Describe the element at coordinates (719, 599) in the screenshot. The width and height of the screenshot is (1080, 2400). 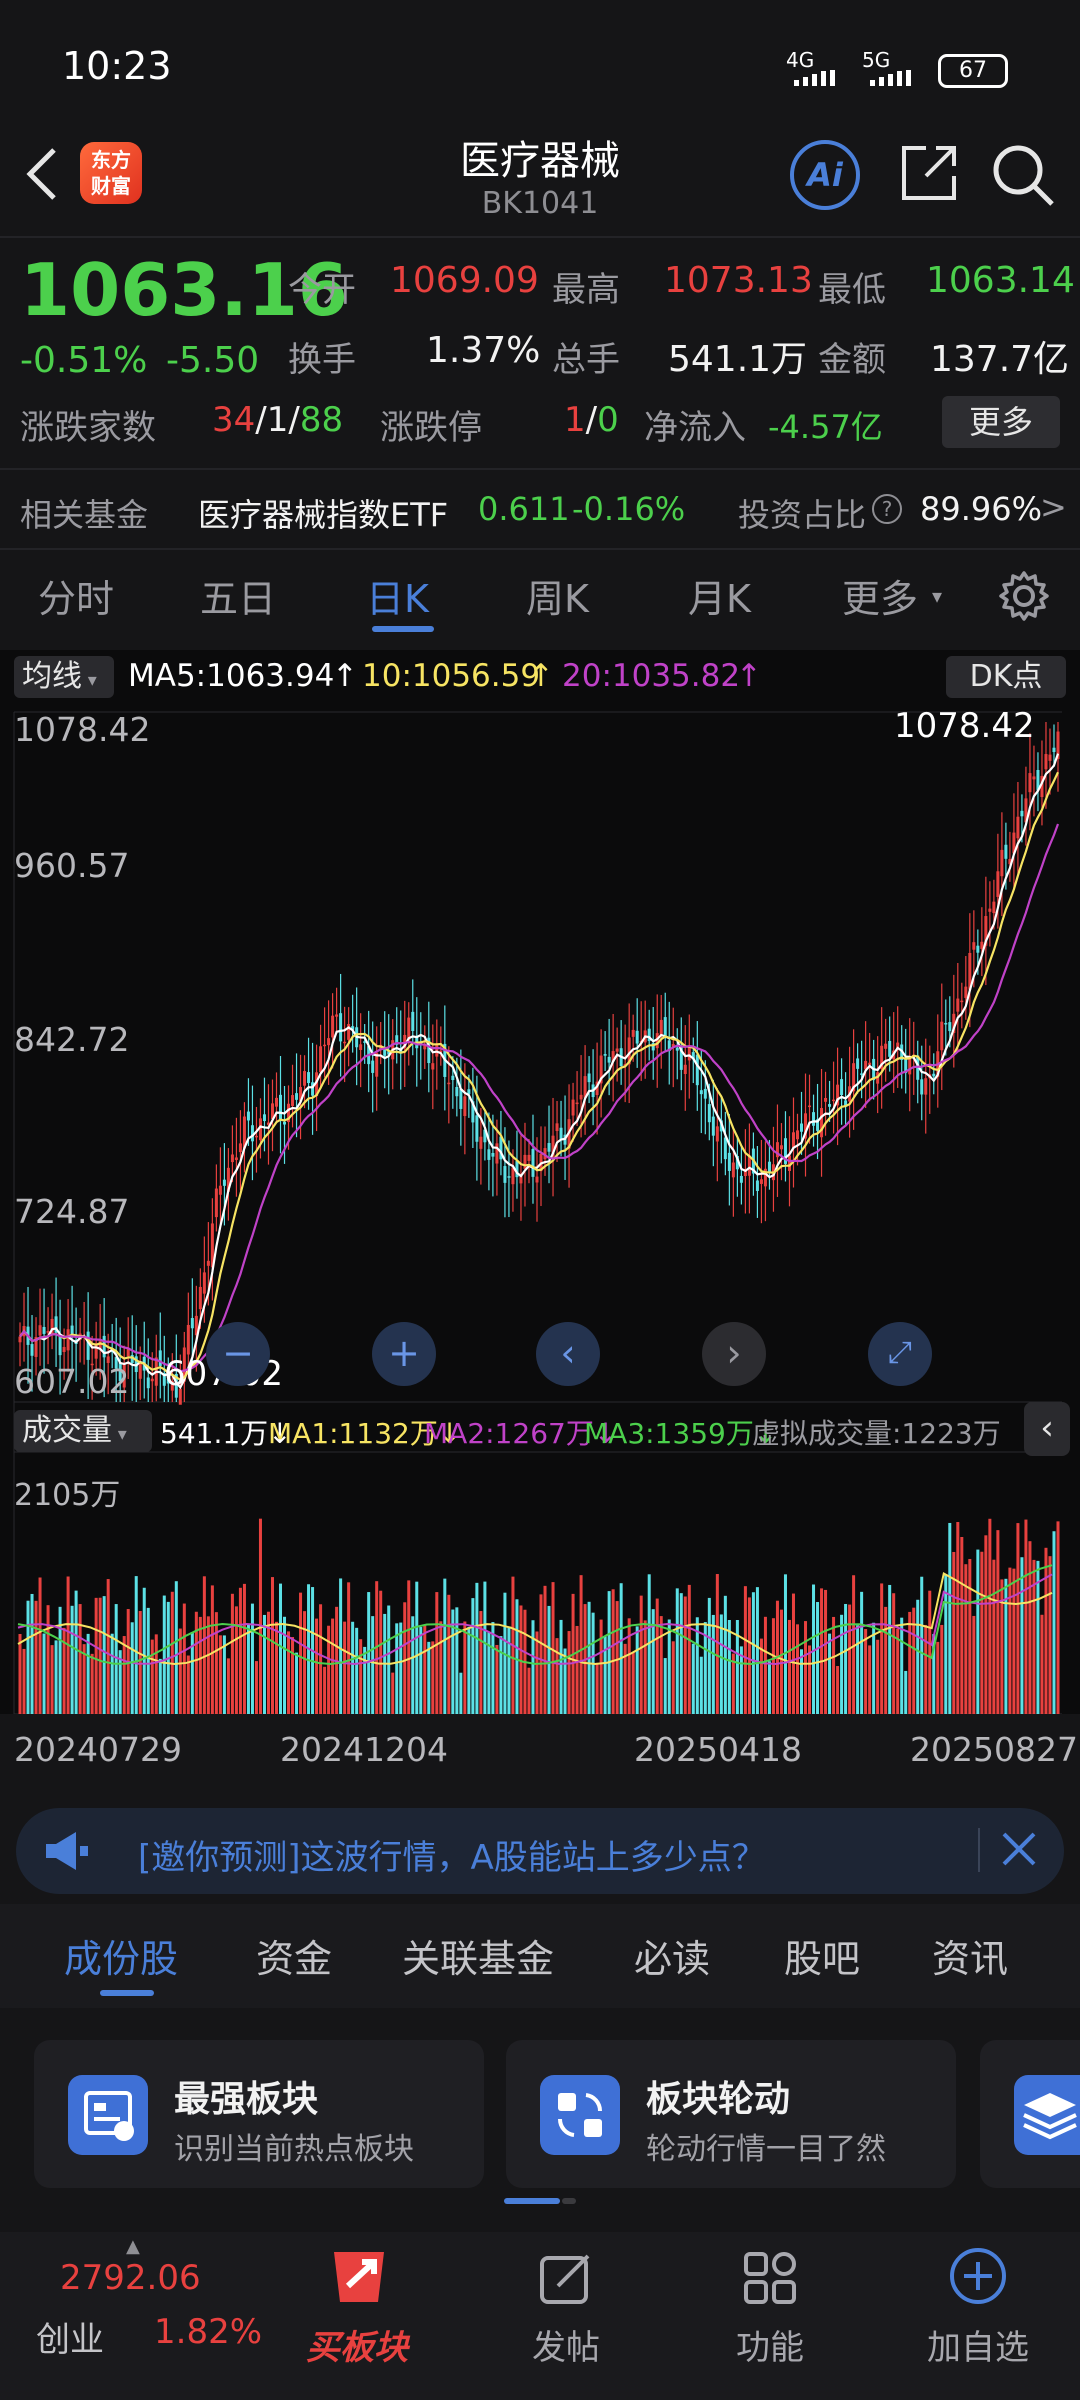
I see `tab-monthly-k: 月K` at that location.